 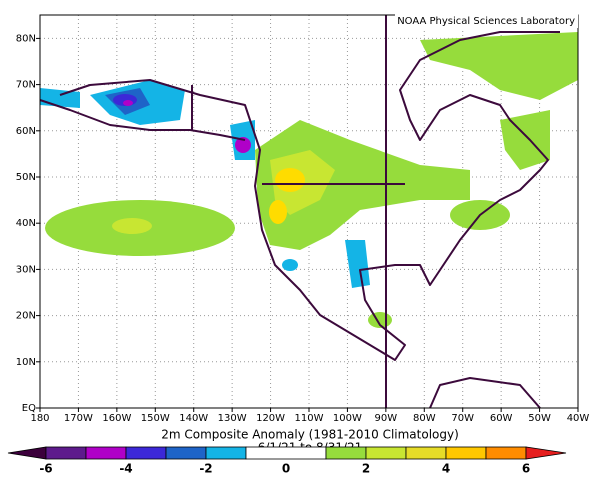 I want to click on title-box, so click(x=486, y=21).